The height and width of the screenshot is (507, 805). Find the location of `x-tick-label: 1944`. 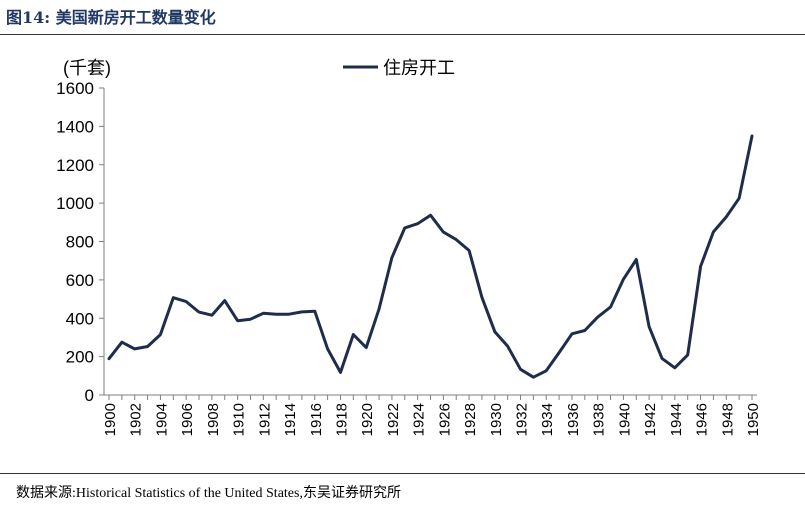

x-tick-label: 1944 is located at coordinates (676, 419).